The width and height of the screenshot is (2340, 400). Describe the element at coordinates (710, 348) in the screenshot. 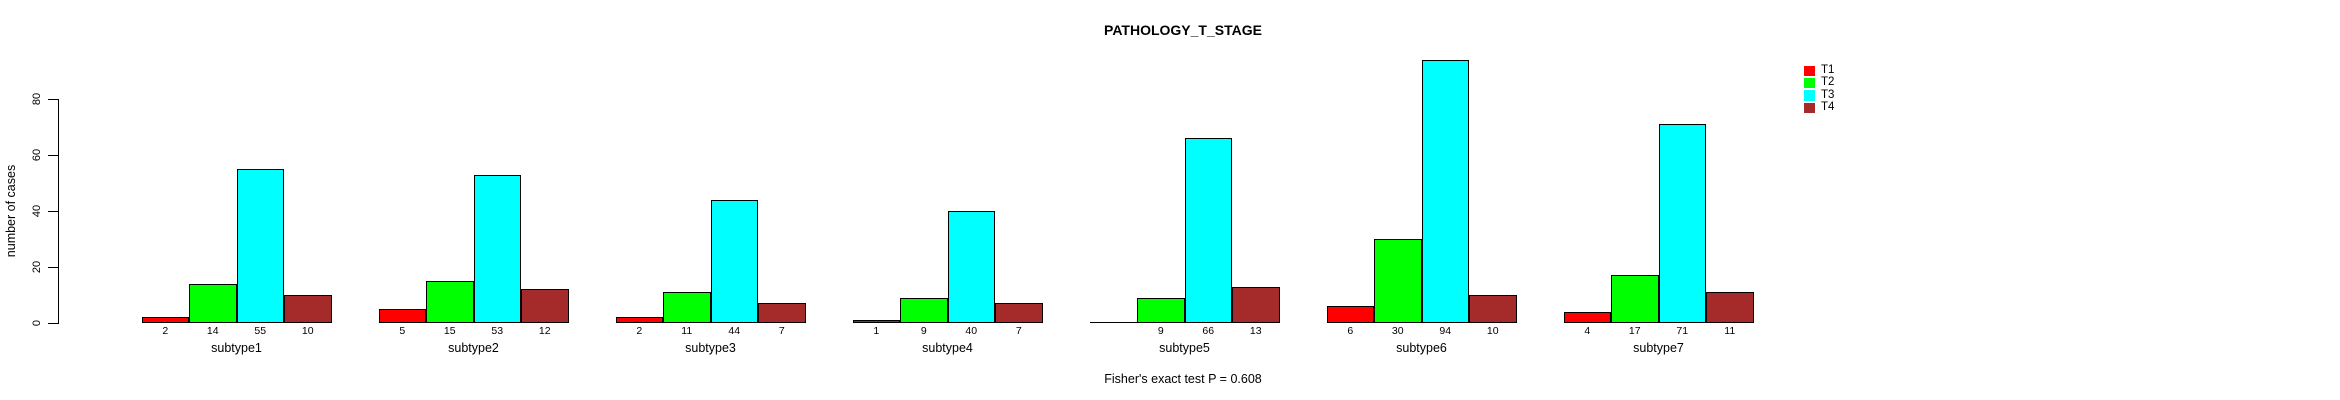

I see `category-label-subtype3: subtype3` at that location.